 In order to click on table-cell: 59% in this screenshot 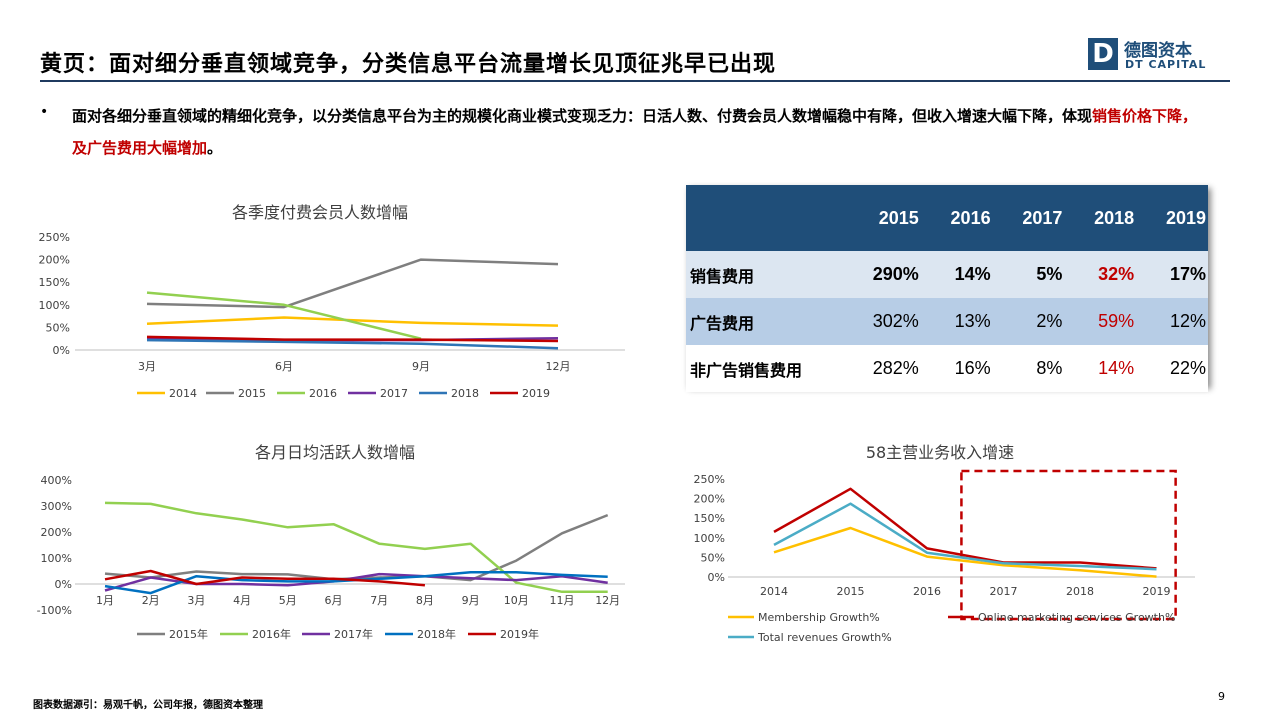, I will do `click(1100, 321)`.